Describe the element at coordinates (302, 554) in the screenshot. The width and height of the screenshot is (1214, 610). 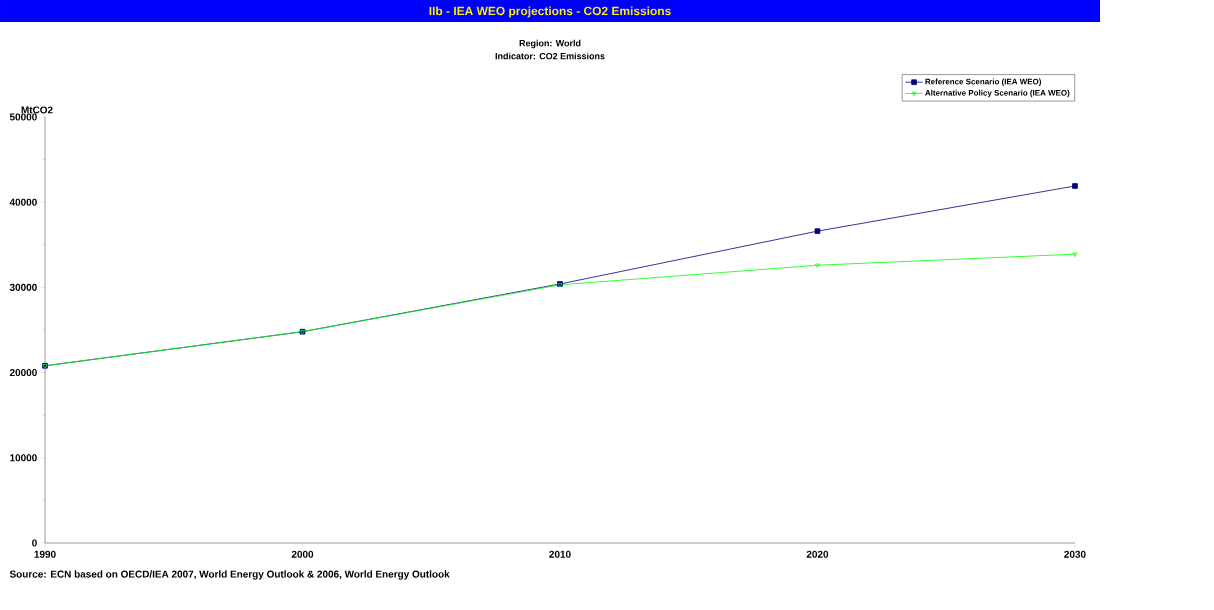
I see `x-tick-label: 2000` at that location.